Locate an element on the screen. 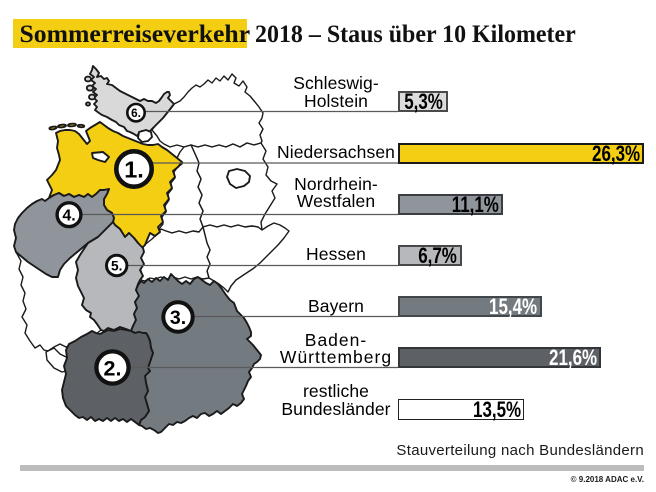 Image resolution: width=656 pixels, height=492 pixels. svg-text: 4. is located at coordinates (68, 216).